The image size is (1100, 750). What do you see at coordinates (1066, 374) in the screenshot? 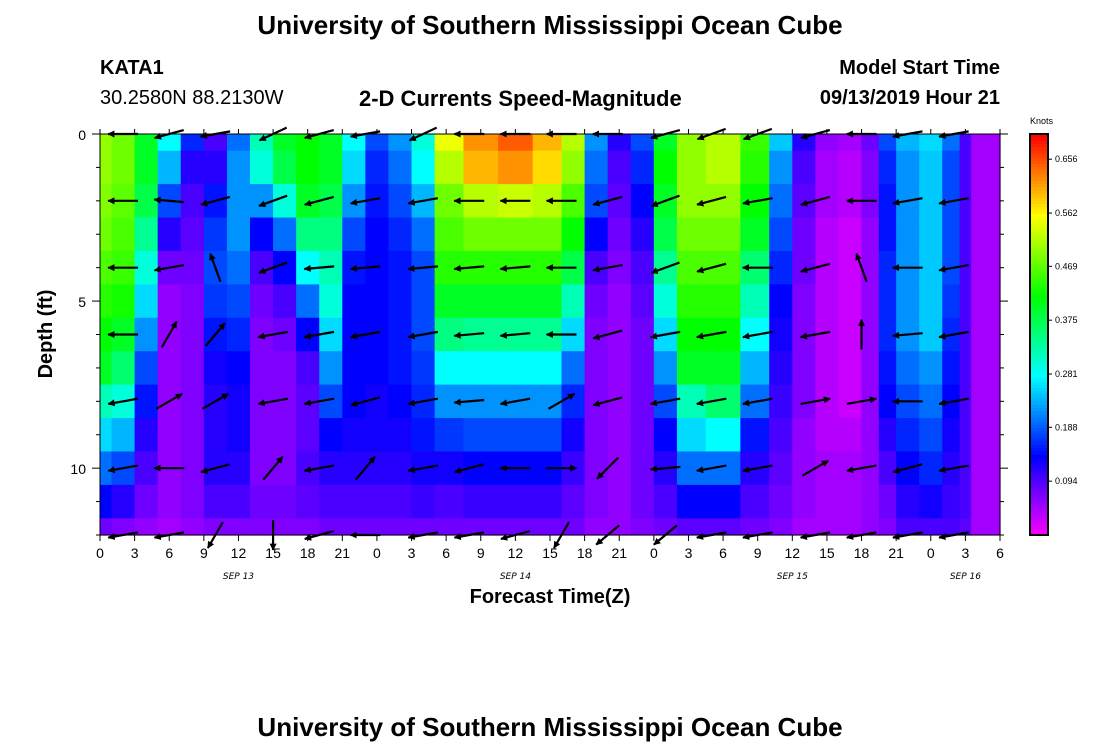
I see `colorbar-label: 0.281` at bounding box center [1066, 374].